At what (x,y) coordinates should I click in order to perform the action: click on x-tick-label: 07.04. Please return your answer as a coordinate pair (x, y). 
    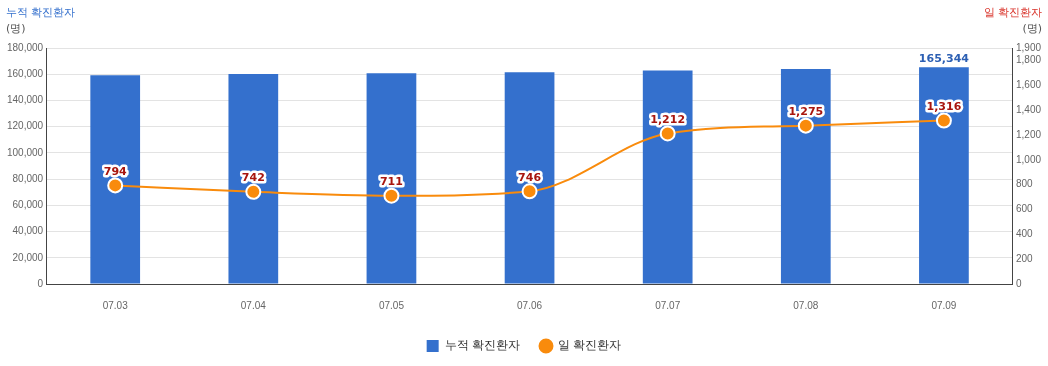
    Looking at the image, I should click on (253, 305).